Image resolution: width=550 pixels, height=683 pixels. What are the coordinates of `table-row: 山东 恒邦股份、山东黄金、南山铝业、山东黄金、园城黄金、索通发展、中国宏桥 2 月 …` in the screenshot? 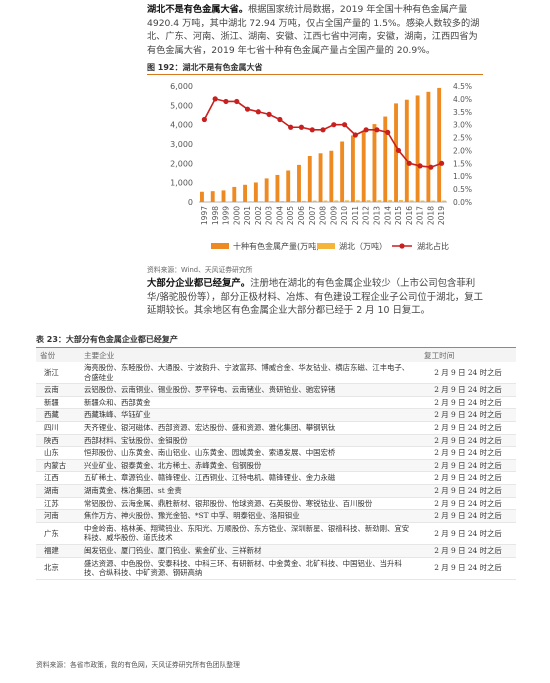 It's located at (276, 453).